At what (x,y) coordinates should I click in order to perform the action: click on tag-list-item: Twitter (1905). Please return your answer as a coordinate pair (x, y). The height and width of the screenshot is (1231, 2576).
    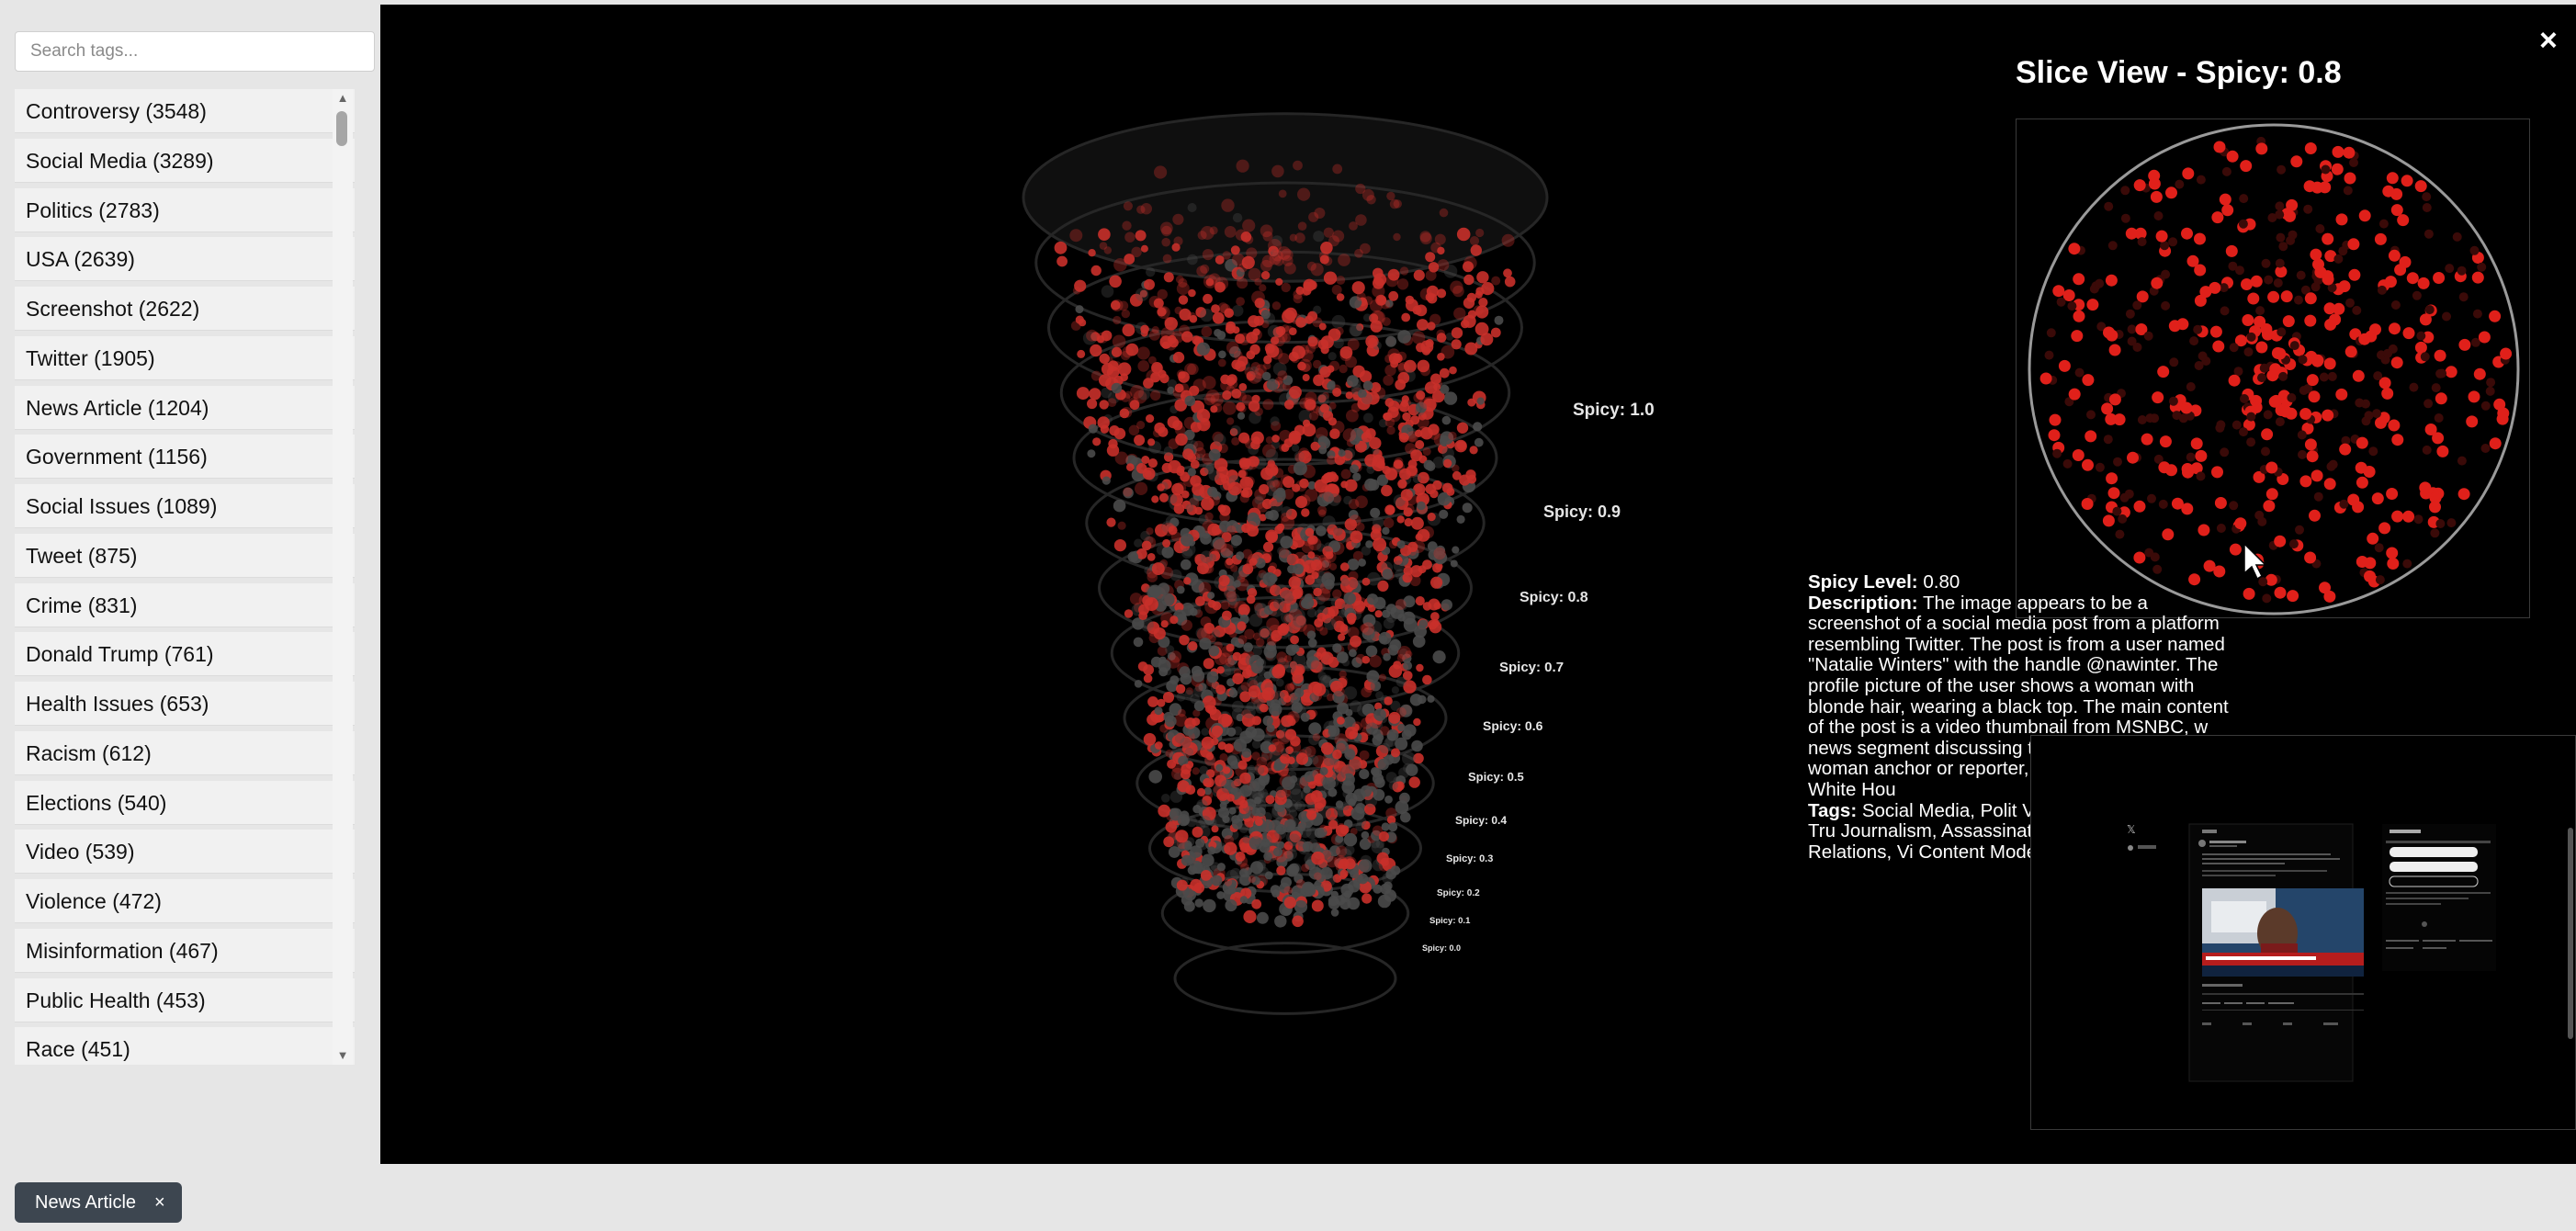
    Looking at the image, I should click on (185, 357).